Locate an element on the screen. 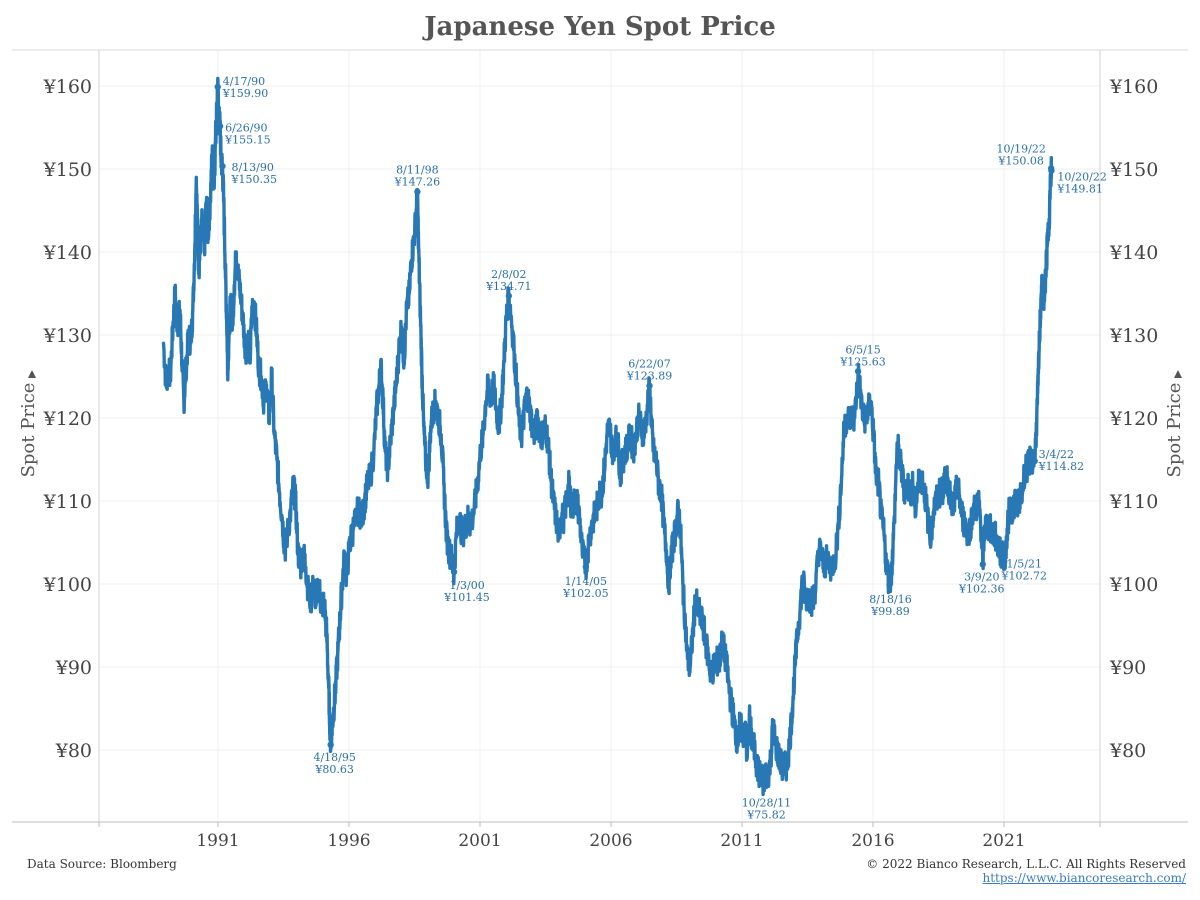 The width and height of the screenshot is (1200, 900). y-tick-label-right: ¥130 is located at coordinates (1133, 336).